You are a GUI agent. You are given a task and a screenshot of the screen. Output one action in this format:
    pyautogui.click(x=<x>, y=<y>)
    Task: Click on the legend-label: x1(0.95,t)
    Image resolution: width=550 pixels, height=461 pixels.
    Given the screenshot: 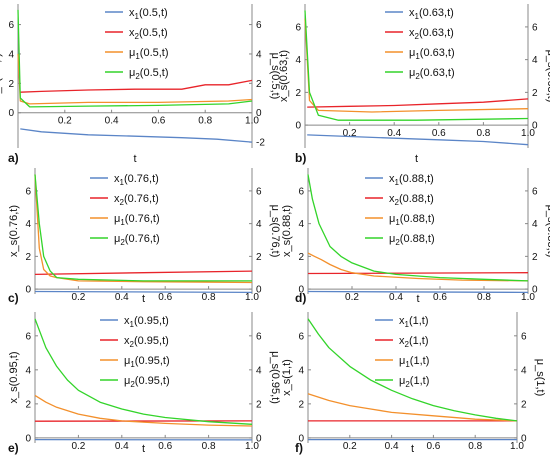 What is the action you would take?
    pyautogui.click(x=146, y=322)
    